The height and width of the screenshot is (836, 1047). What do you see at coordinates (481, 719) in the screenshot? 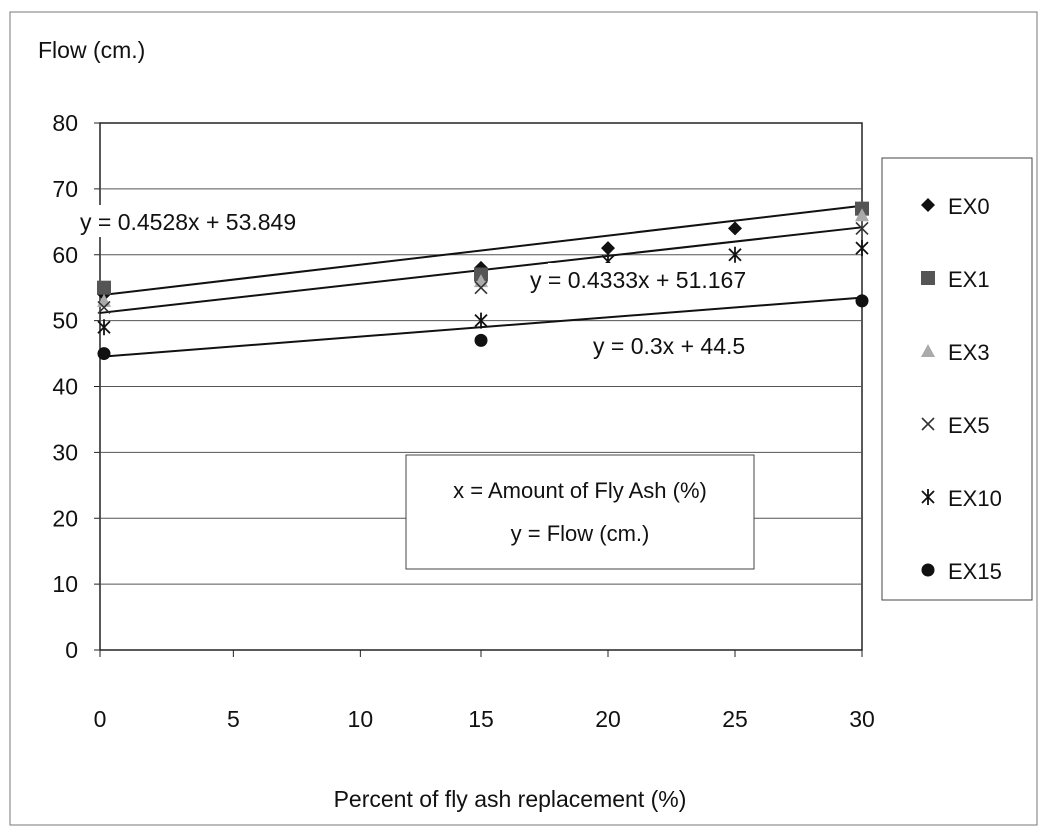
I see `x-tick-label: 15` at bounding box center [481, 719].